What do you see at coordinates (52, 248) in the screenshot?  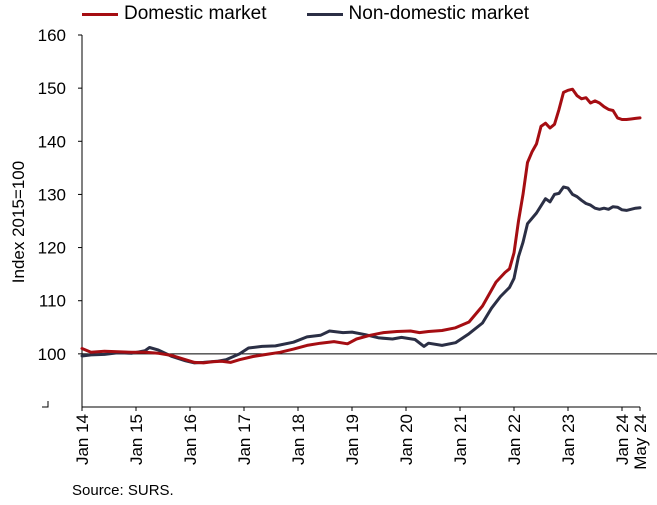 I see `y-tick-label: 120` at bounding box center [52, 248].